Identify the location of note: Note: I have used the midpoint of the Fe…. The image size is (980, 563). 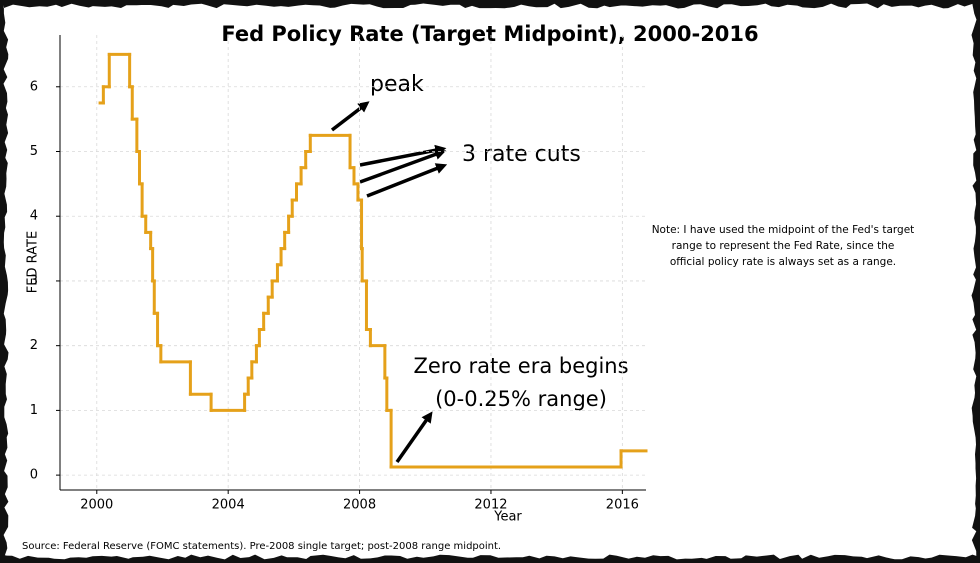
(783, 230).